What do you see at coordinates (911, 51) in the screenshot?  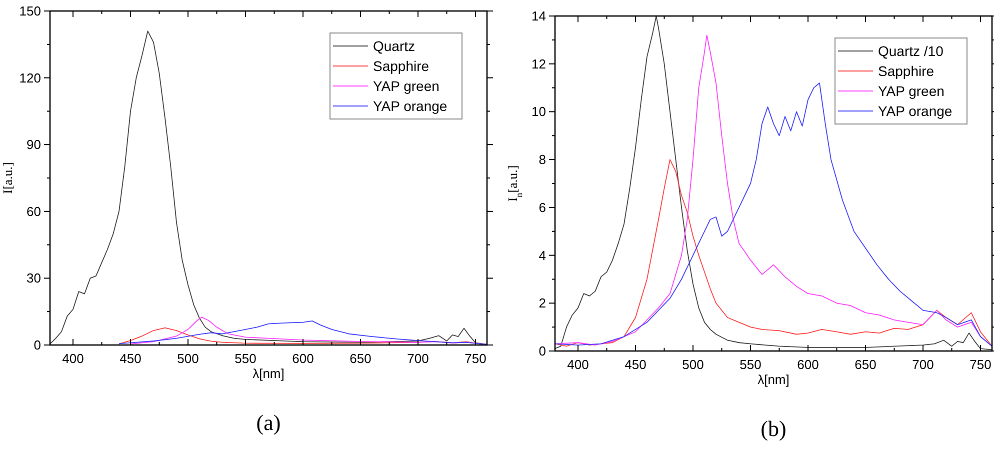 I see `legend-label: Quartz /10` at bounding box center [911, 51].